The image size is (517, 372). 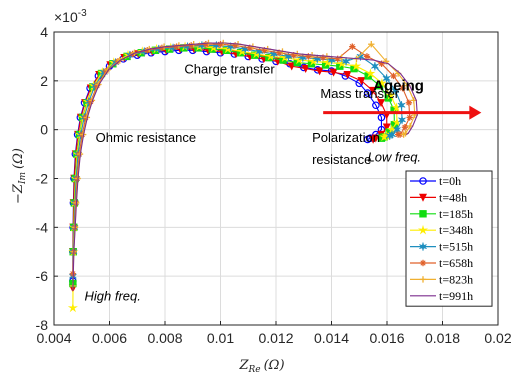 I want to click on ageing-arrow-head, so click(x=475, y=112).